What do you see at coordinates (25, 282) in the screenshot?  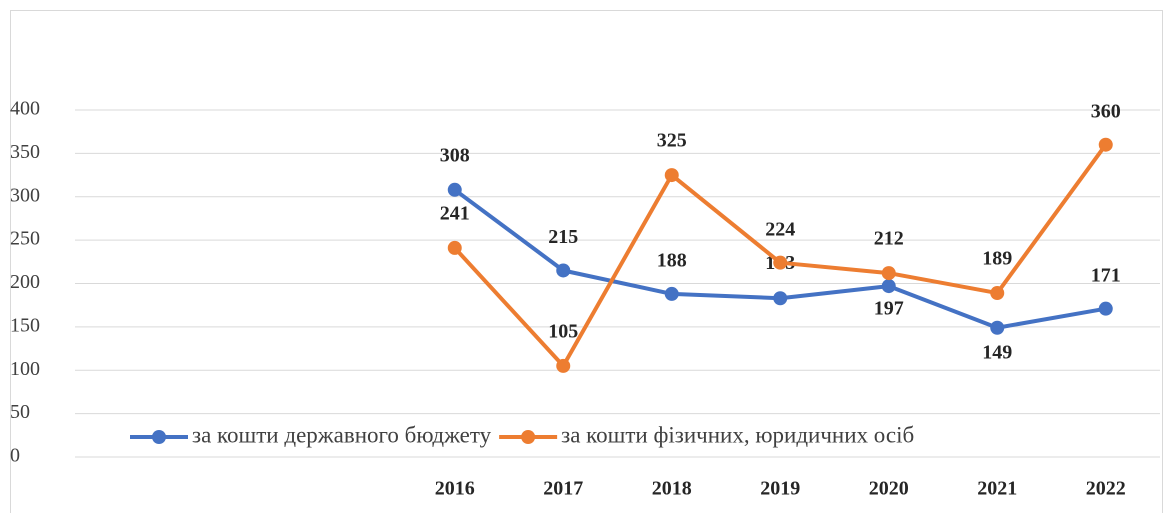 I see `y-tick-label: 200` at bounding box center [25, 282].